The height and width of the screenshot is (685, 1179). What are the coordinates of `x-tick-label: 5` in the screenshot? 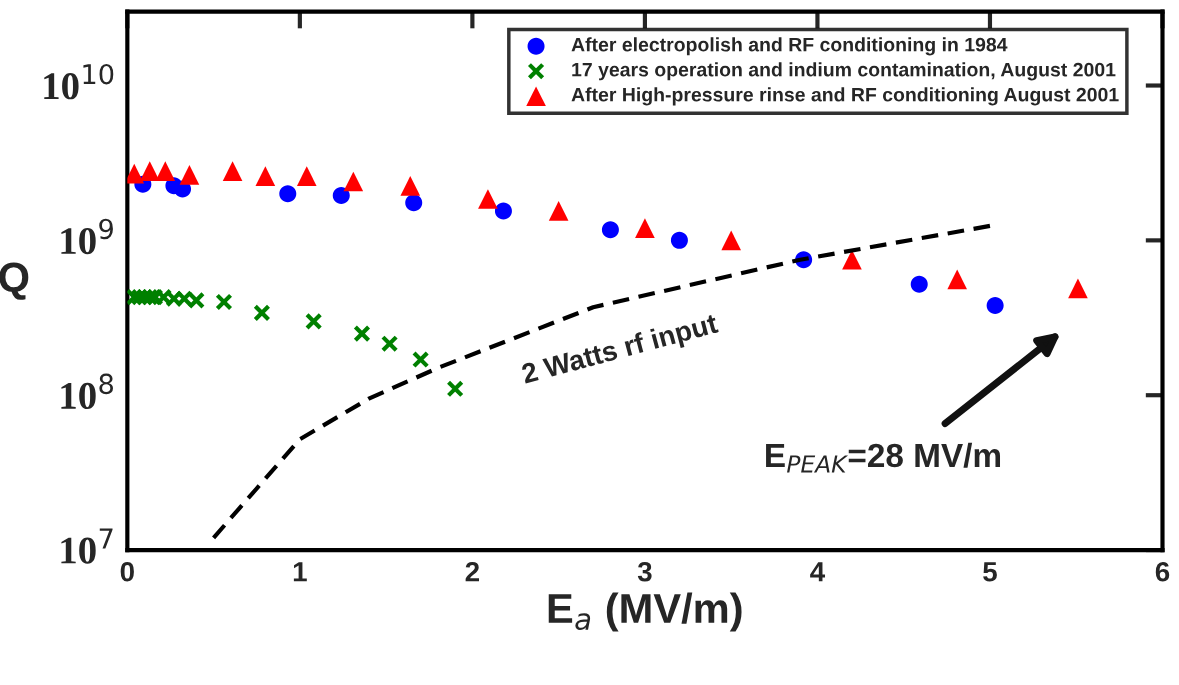 It's located at (990, 572).